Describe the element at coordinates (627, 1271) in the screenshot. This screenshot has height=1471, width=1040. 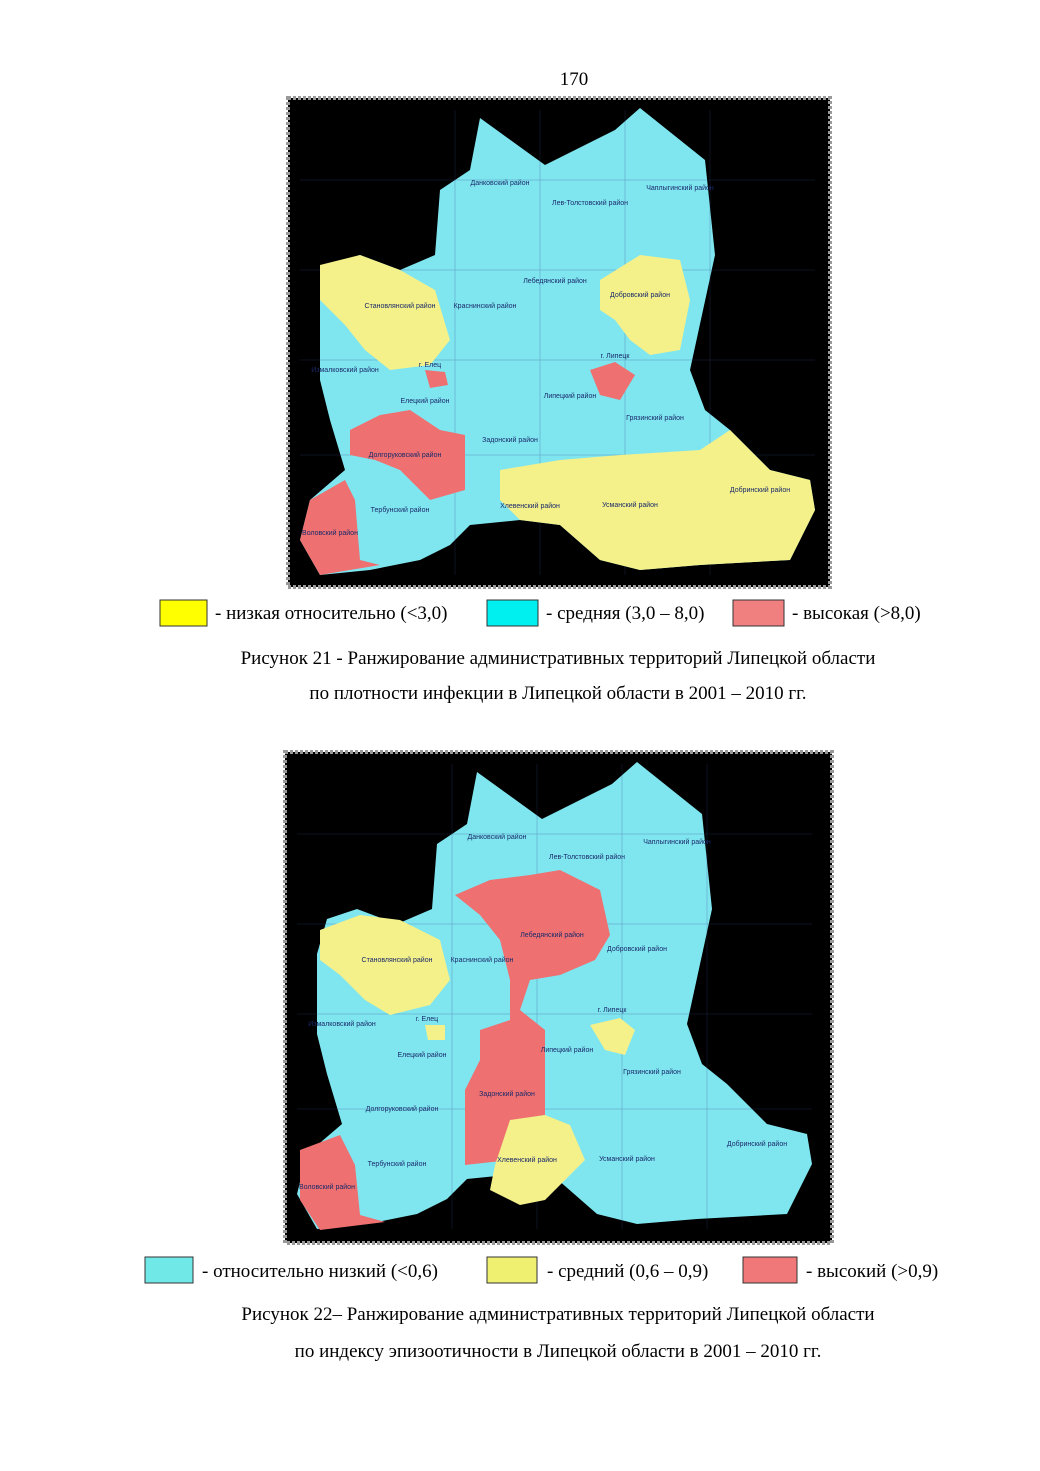
I see `legend-label: - средний (0,6 – 0,9)` at that location.